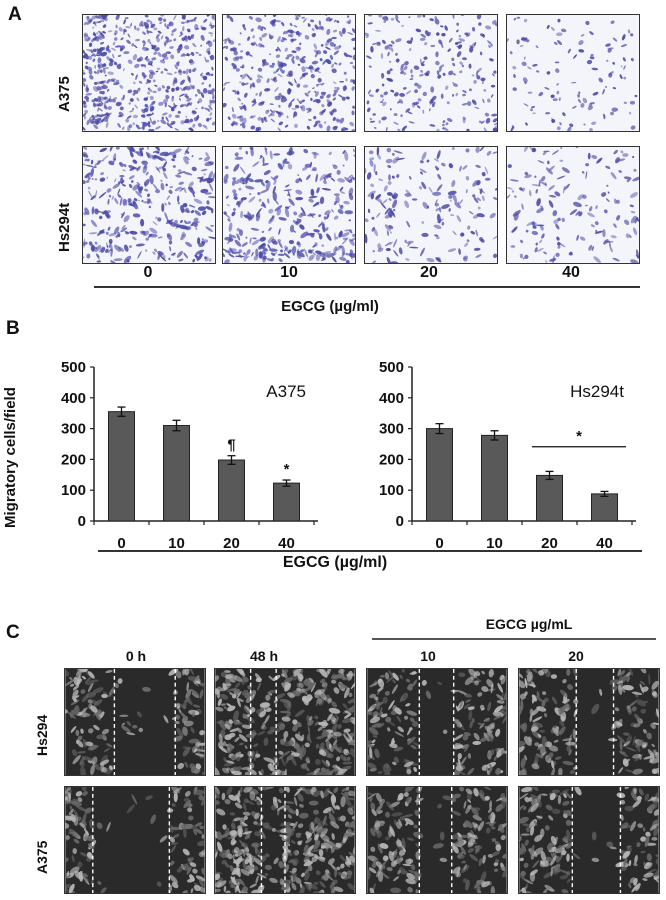  Describe the element at coordinates (231, 445) in the screenshot. I see `significance-mark: ¶` at that location.